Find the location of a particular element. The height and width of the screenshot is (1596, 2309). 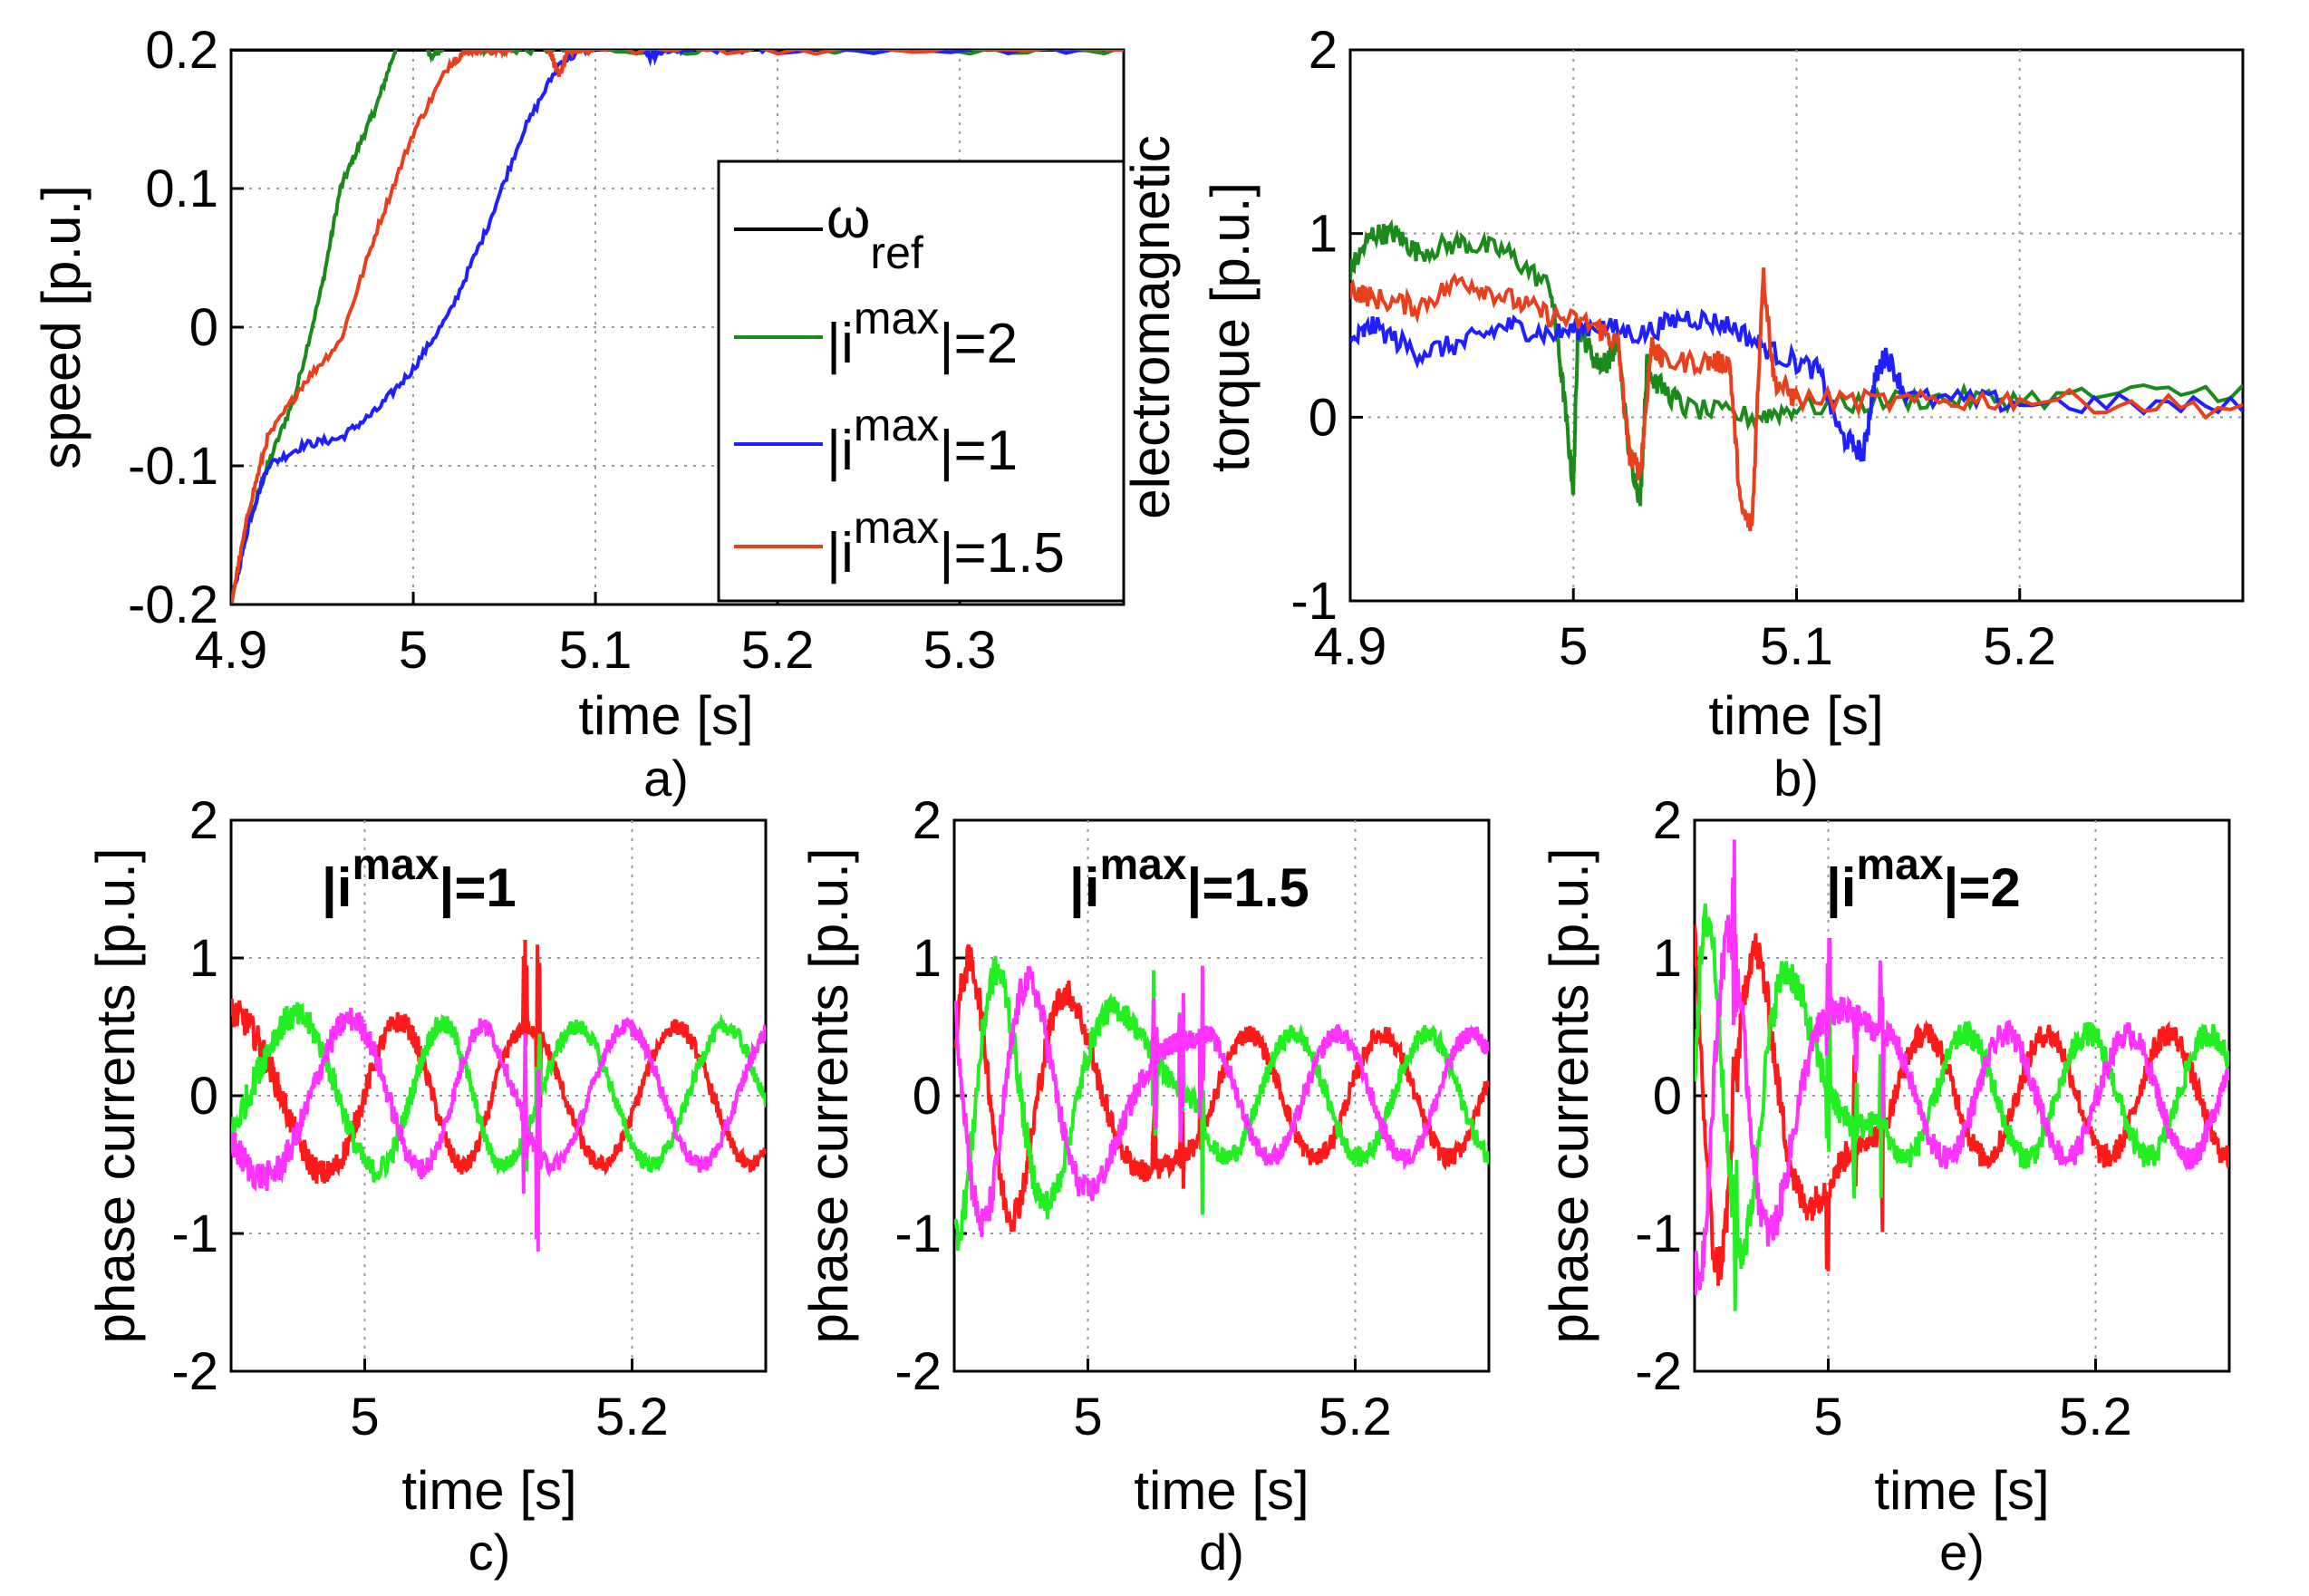

panel-b-xlabel: time [s] is located at coordinates (1796, 715).